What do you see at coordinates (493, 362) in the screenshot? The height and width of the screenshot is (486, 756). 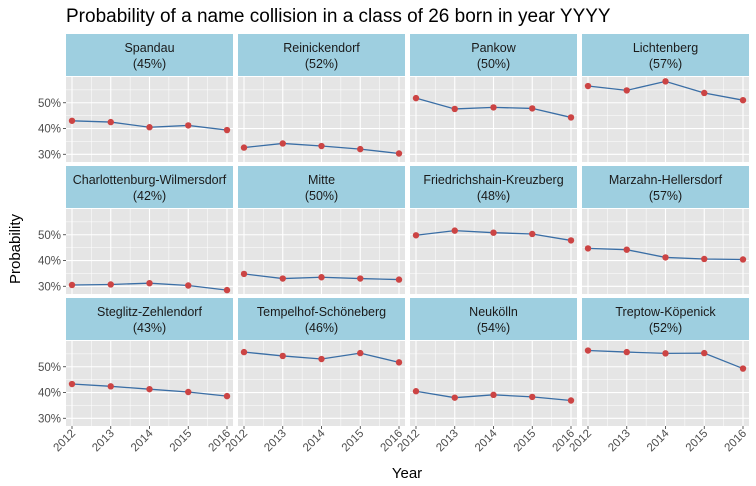 I see `facet-neuk-lln: Neukölln (54%)` at bounding box center [493, 362].